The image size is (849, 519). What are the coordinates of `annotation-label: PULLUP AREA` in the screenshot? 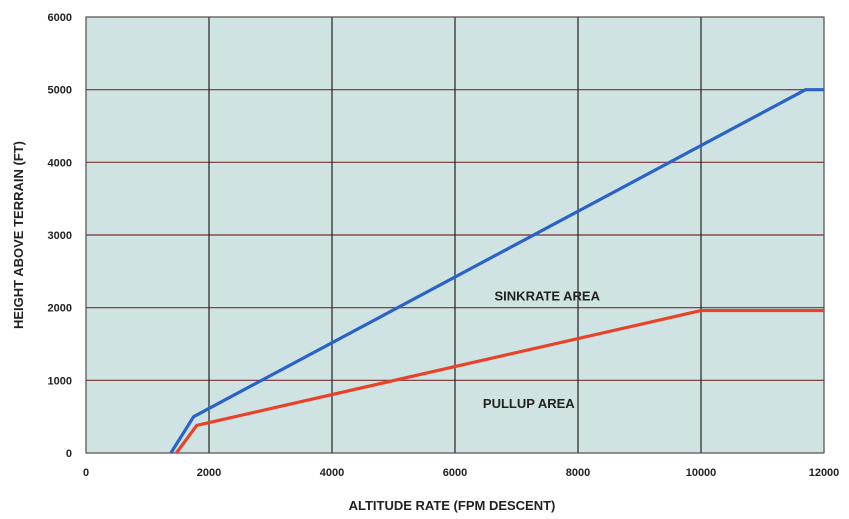 It's located at (529, 403).